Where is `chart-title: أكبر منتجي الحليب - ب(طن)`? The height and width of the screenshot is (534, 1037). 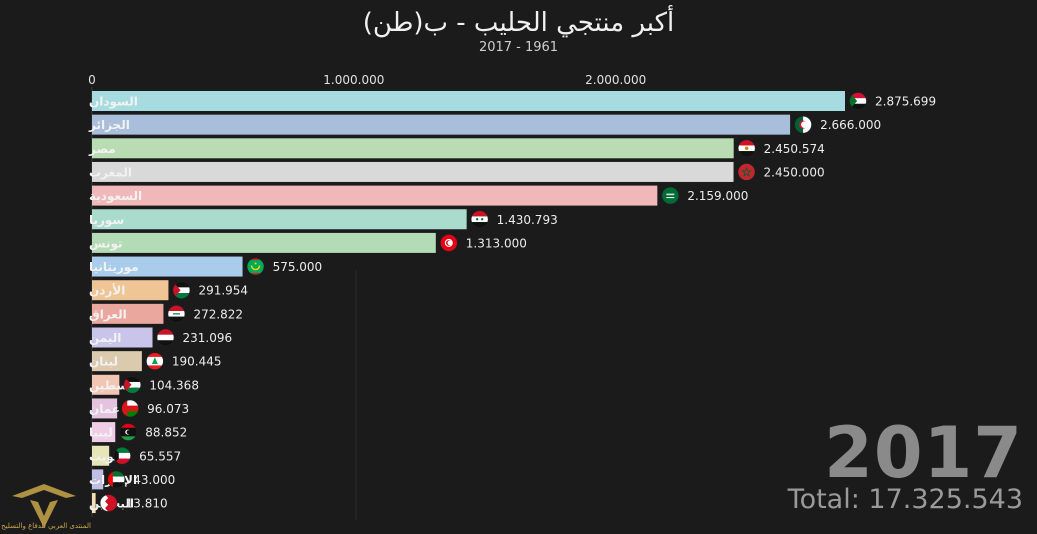 chart-title: أكبر منتجي الحليب - ب(طن) is located at coordinates (518, 23).